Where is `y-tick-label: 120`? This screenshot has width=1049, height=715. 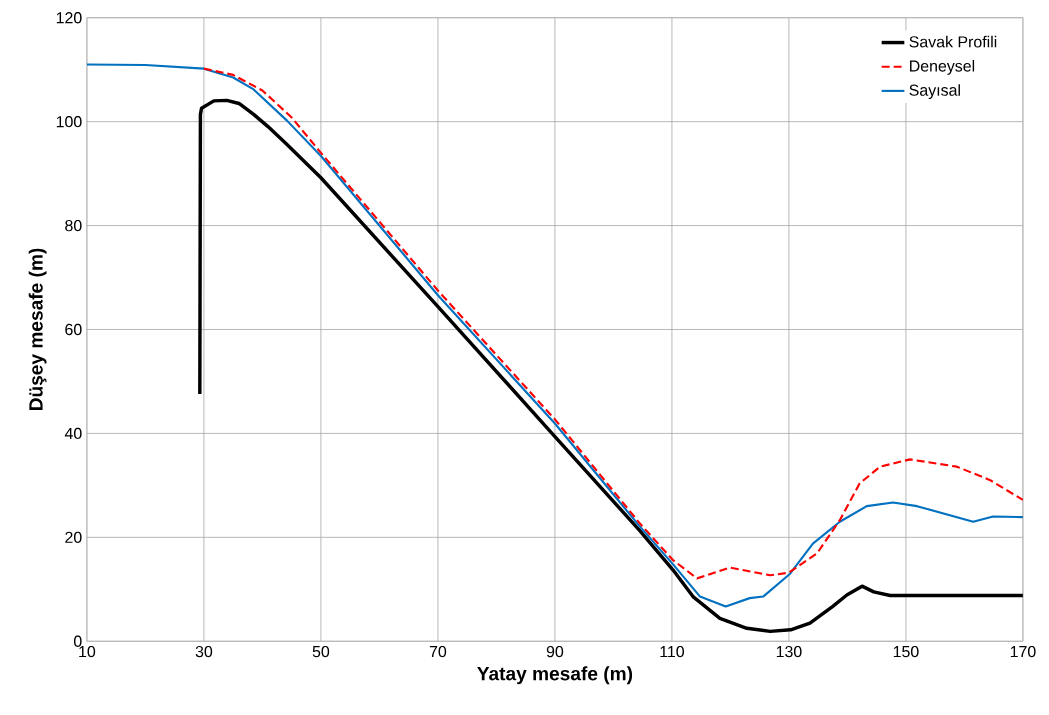 y-tick-label: 120 is located at coordinates (69, 18).